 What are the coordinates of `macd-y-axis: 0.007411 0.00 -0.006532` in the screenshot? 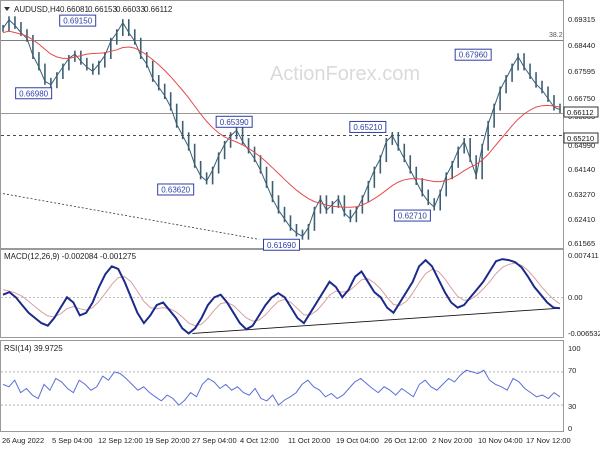 It's located at (584, 294).